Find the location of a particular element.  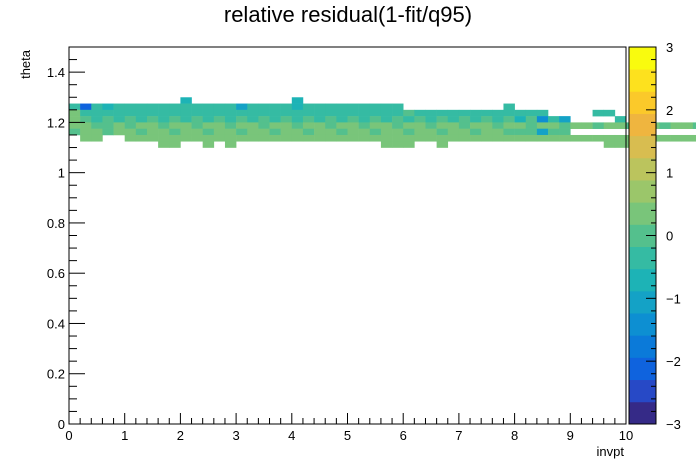

x-axis-label: invpt is located at coordinates (611, 451).